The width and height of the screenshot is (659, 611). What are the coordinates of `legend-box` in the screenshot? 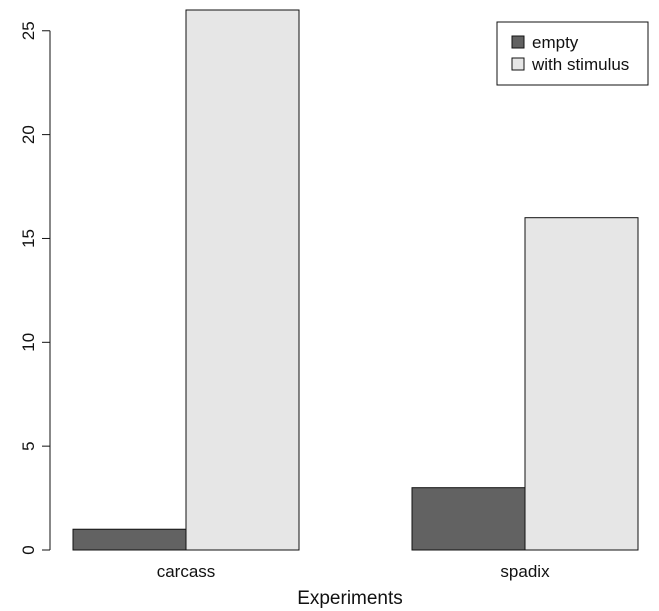 It's located at (572, 53).